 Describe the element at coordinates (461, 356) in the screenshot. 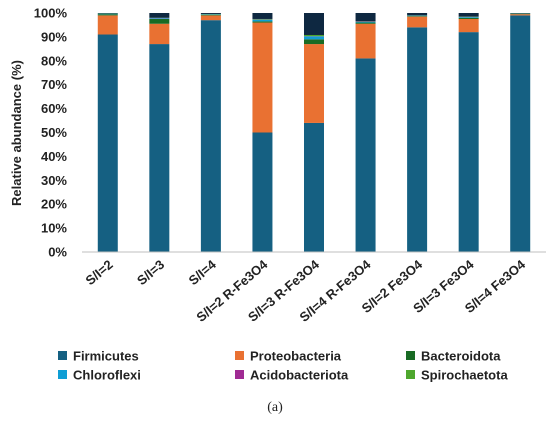

I see `legend-label-bacteroidota: Bacteroidota` at that location.